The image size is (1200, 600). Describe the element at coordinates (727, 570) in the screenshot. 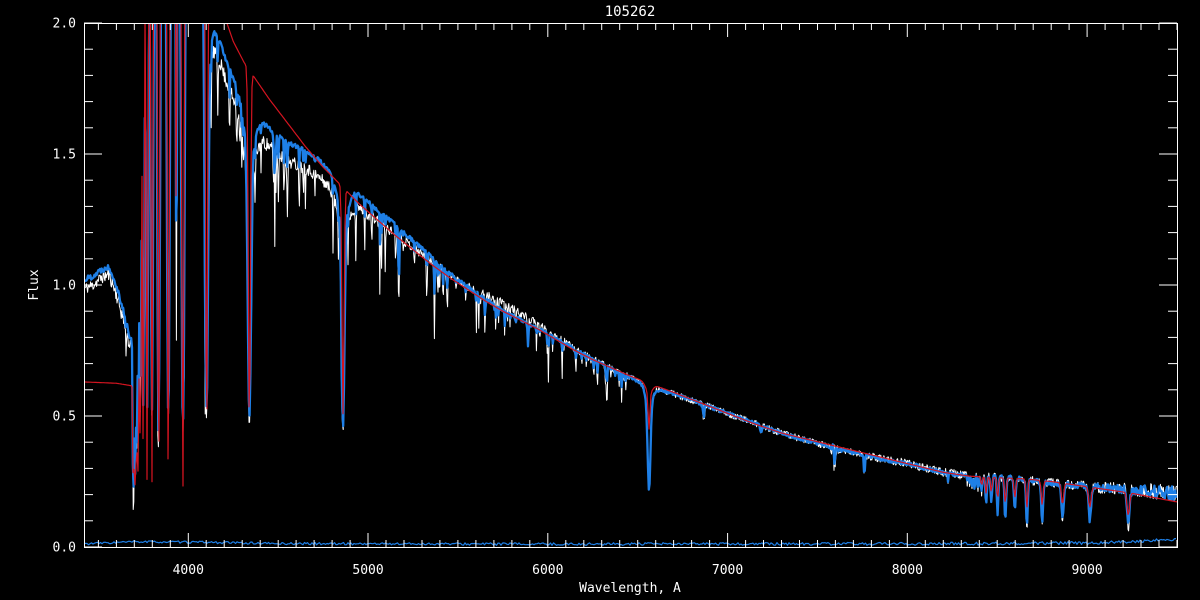

I see `x-tick-label: 7000` at that location.